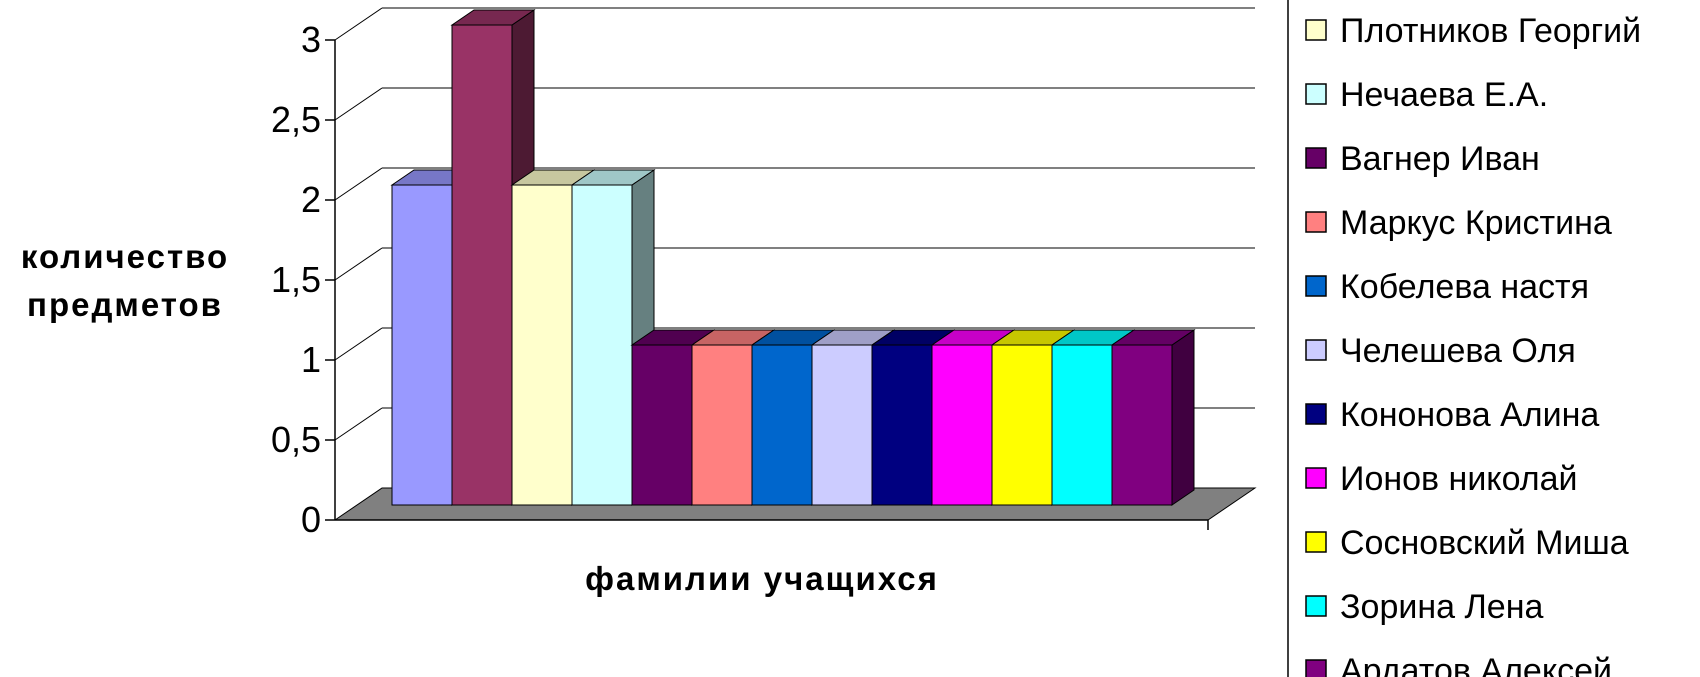  Describe the element at coordinates (1490, 31) in the screenshot. I see `legend-label: Плотников Георгий` at that location.